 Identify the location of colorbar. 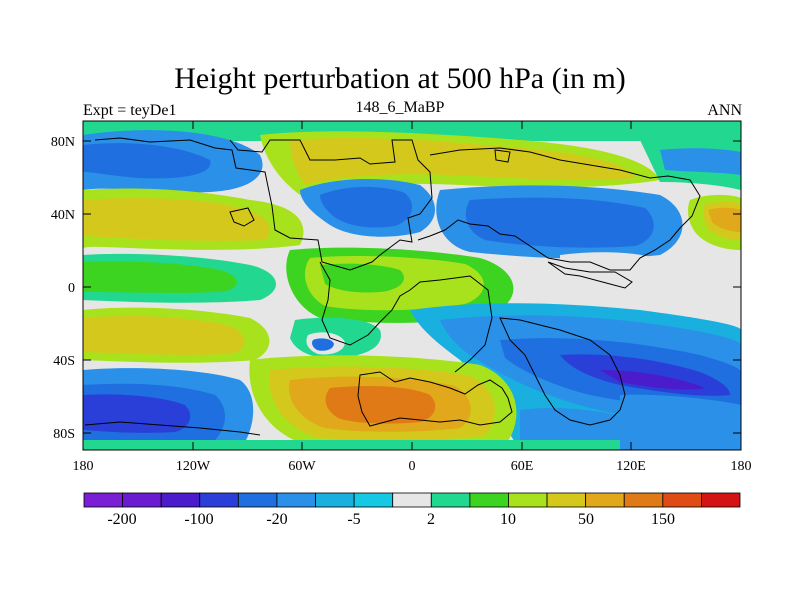
(412, 500).